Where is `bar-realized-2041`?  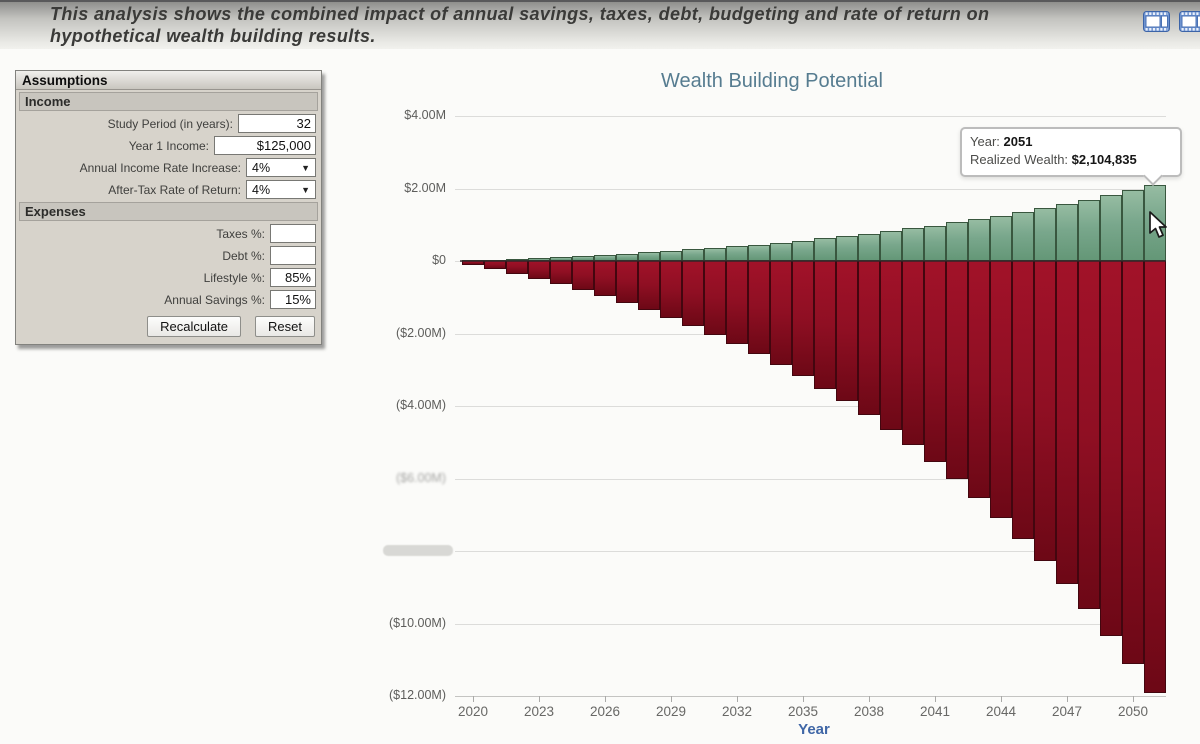
bar-realized-2041 is located at coordinates (935, 243).